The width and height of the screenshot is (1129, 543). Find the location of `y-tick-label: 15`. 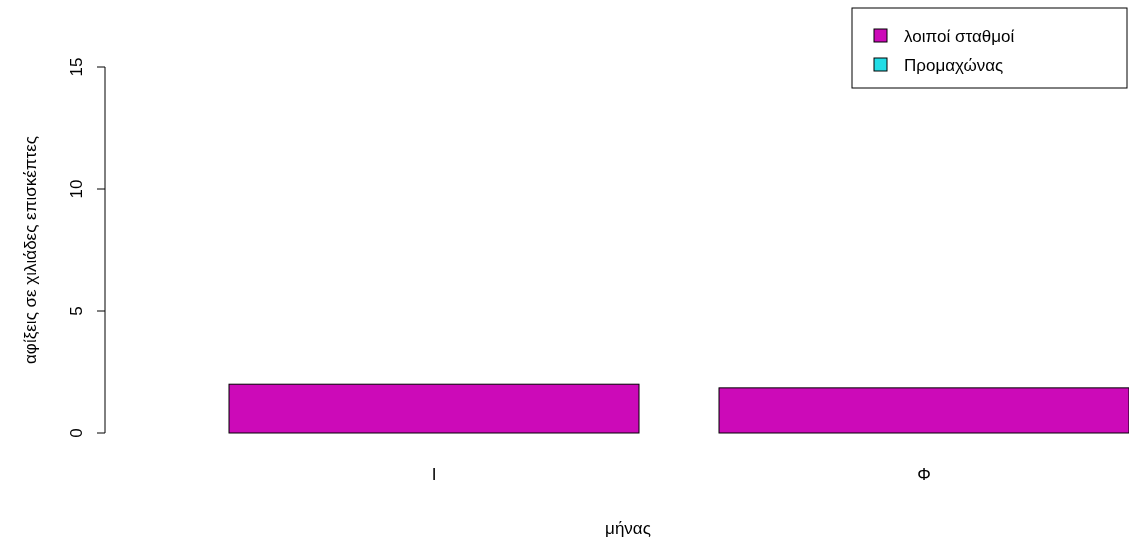

y-tick-label: 15 is located at coordinates (76, 67).